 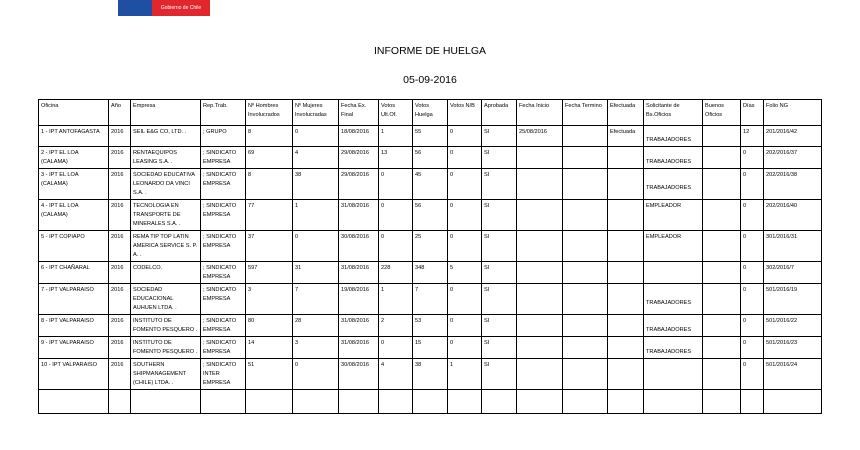 I want to click on column-header: Rep.Trab., so click(x=223, y=112).